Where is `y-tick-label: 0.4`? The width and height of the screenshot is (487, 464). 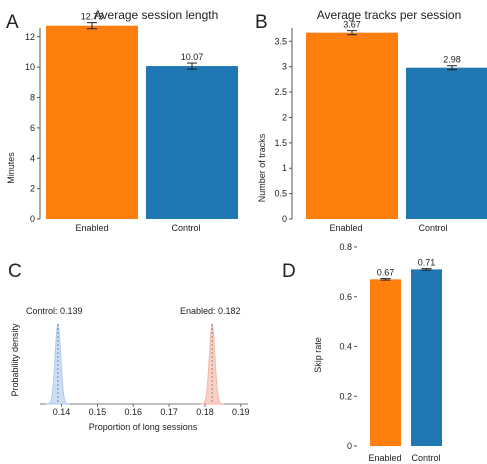
y-tick-label: 0.4 is located at coordinates (345, 347).